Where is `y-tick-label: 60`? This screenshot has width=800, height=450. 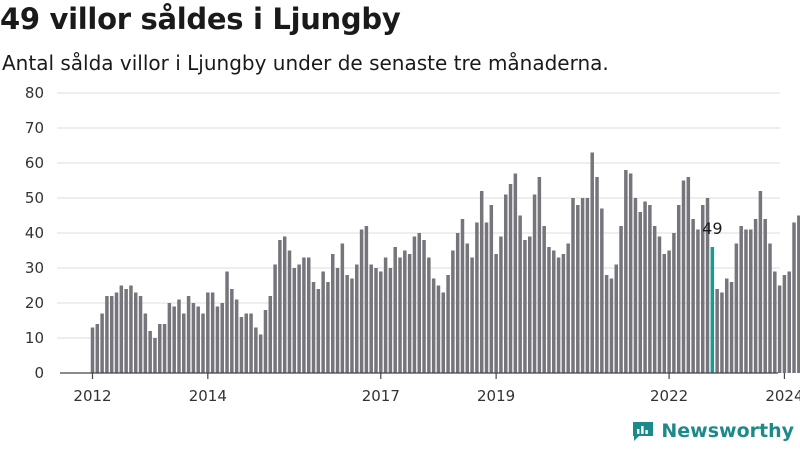 y-tick-label: 60 is located at coordinates (34, 163).